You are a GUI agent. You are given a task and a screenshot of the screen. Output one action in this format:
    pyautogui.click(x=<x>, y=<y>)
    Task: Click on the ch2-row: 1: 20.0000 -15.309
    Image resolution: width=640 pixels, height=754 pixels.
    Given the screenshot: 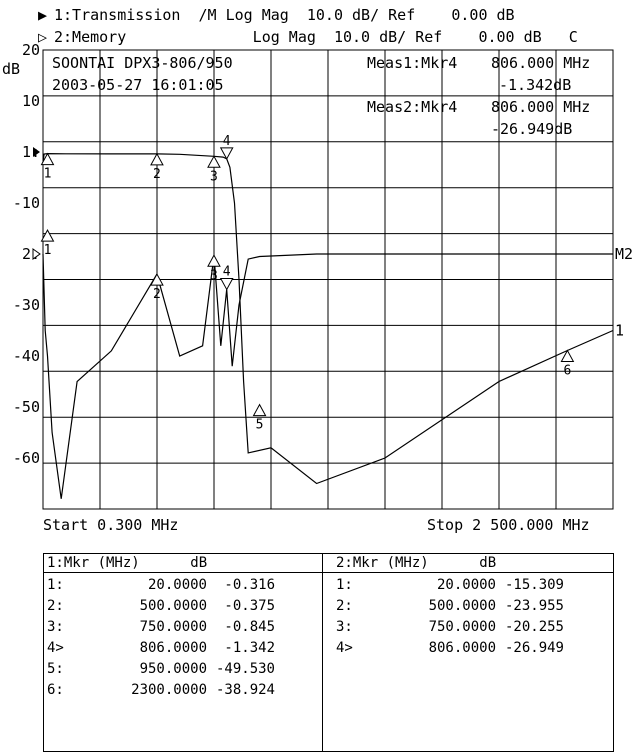 What is the action you would take?
    pyautogui.click(x=471, y=585)
    